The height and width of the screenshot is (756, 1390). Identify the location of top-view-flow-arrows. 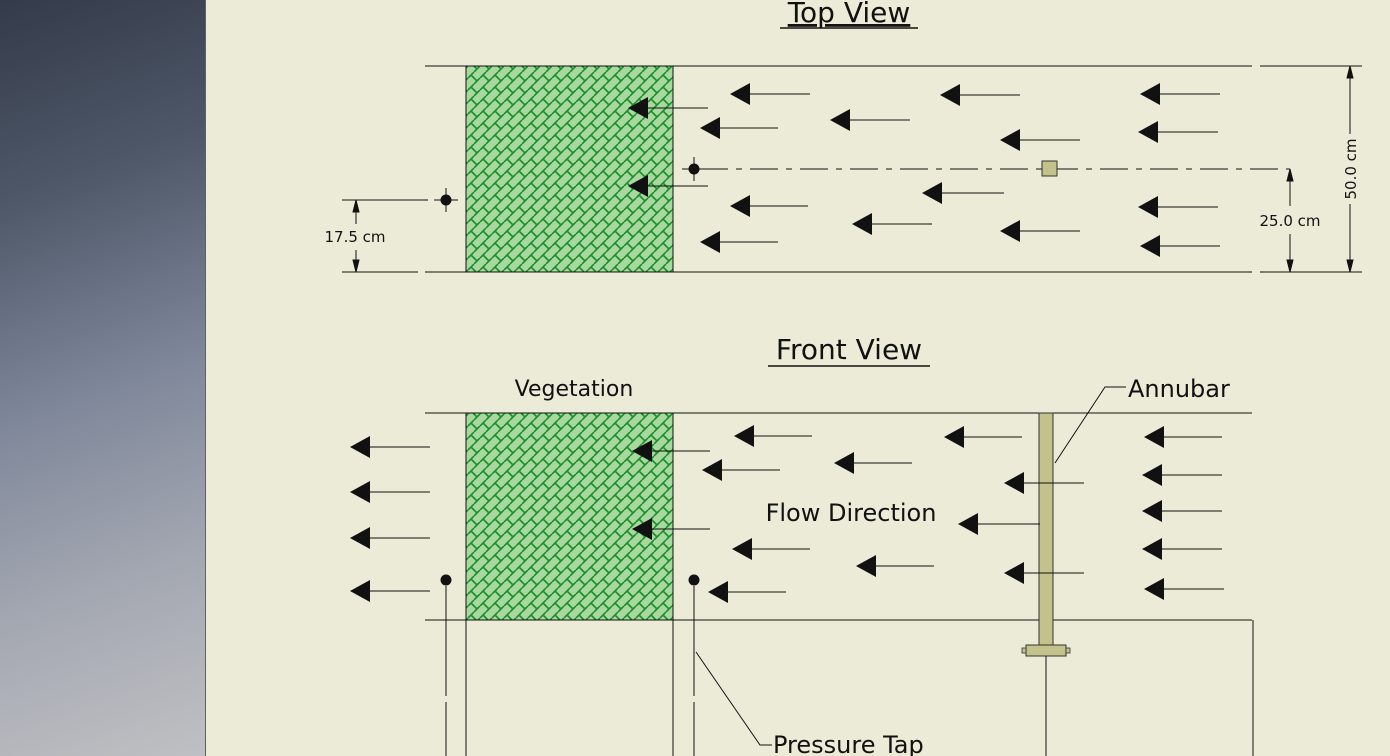
(924, 170).